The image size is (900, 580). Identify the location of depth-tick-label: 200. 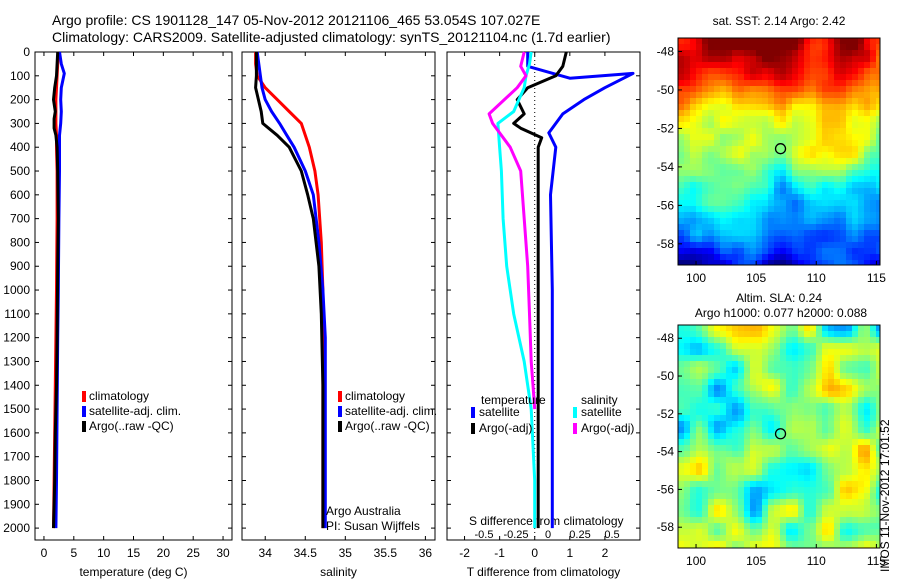
(20, 100).